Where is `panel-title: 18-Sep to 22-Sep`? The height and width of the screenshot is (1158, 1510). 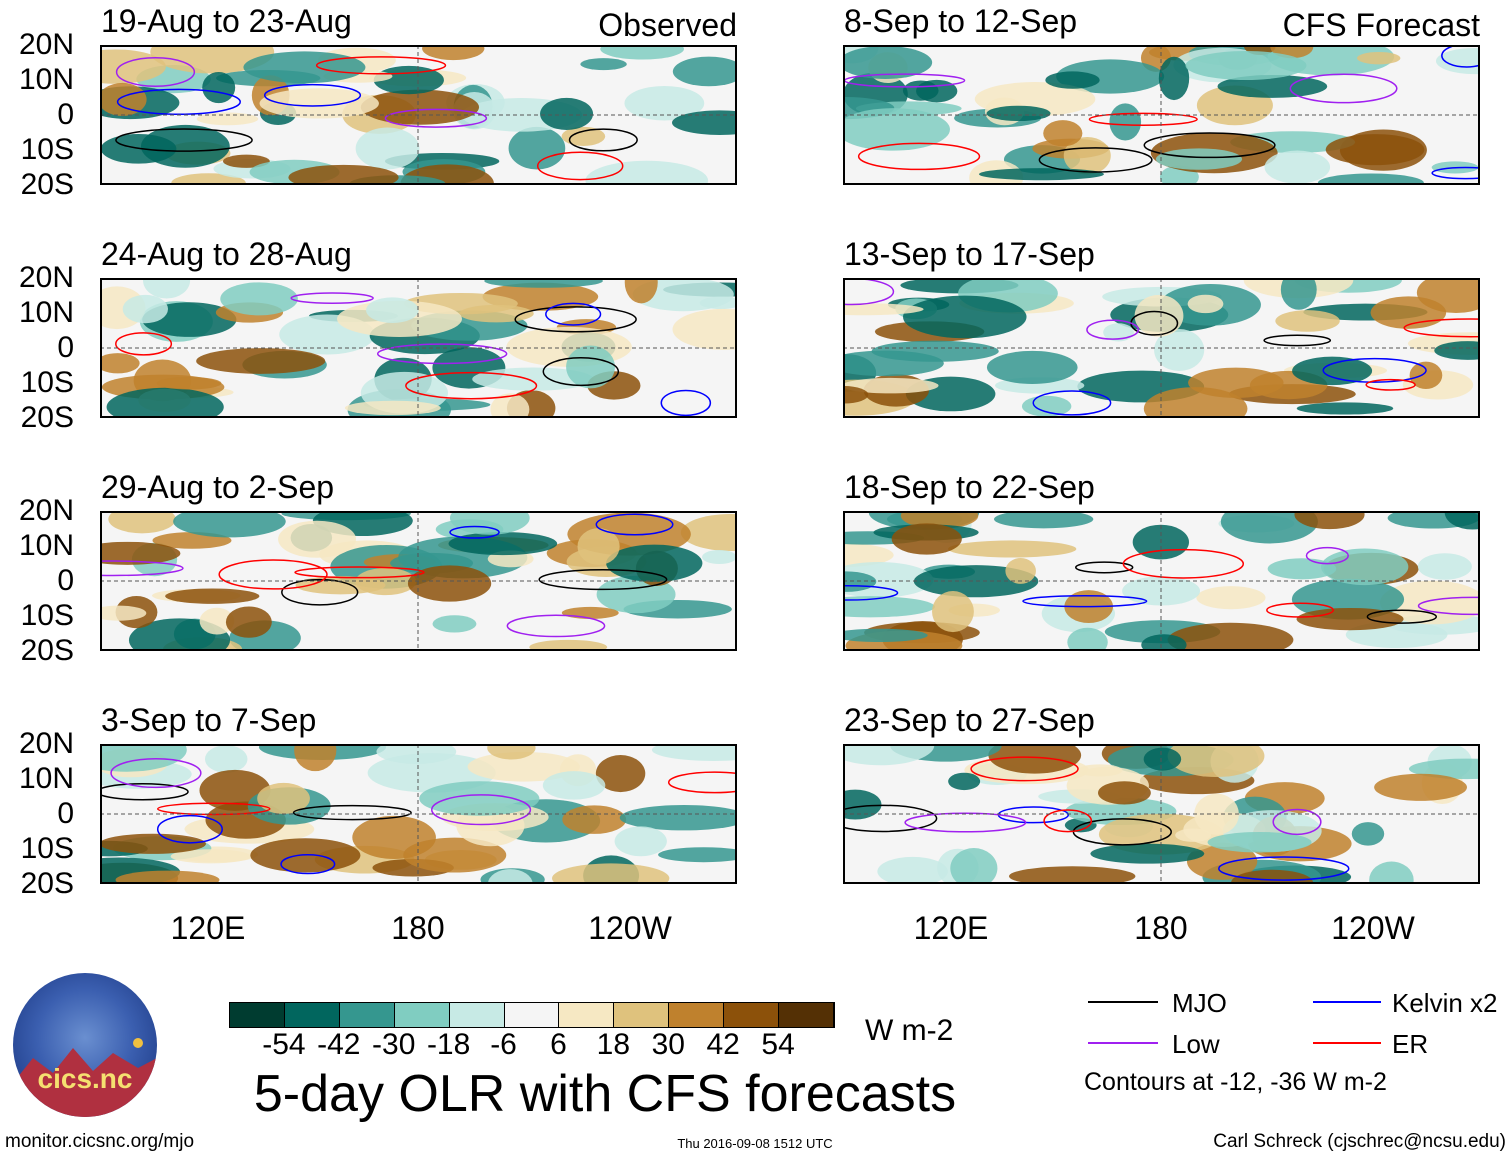
panel-title: 18-Sep to 22-Sep is located at coordinates (969, 487).